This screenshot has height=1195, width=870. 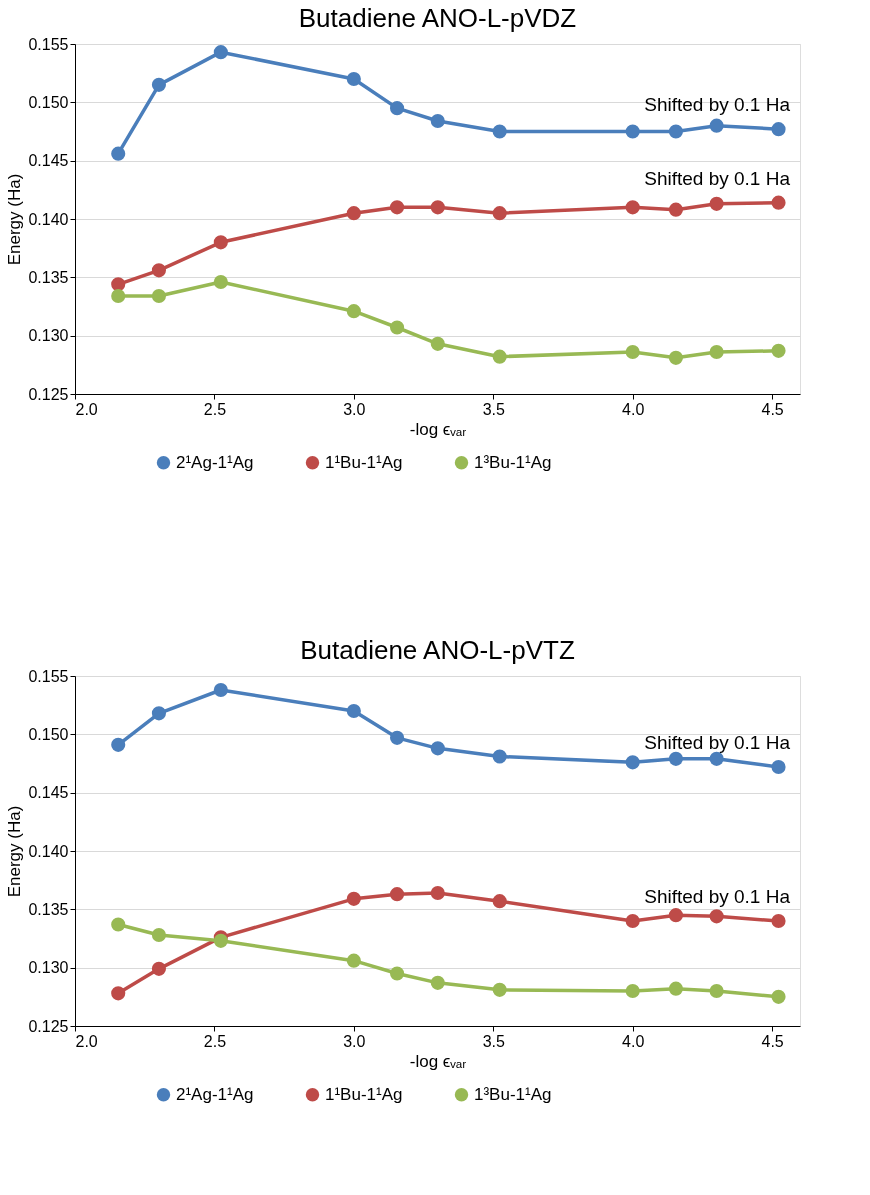 What do you see at coordinates (437, 18) in the screenshot?
I see `chart-title: Butadiene ANO-L-pVDZ` at bounding box center [437, 18].